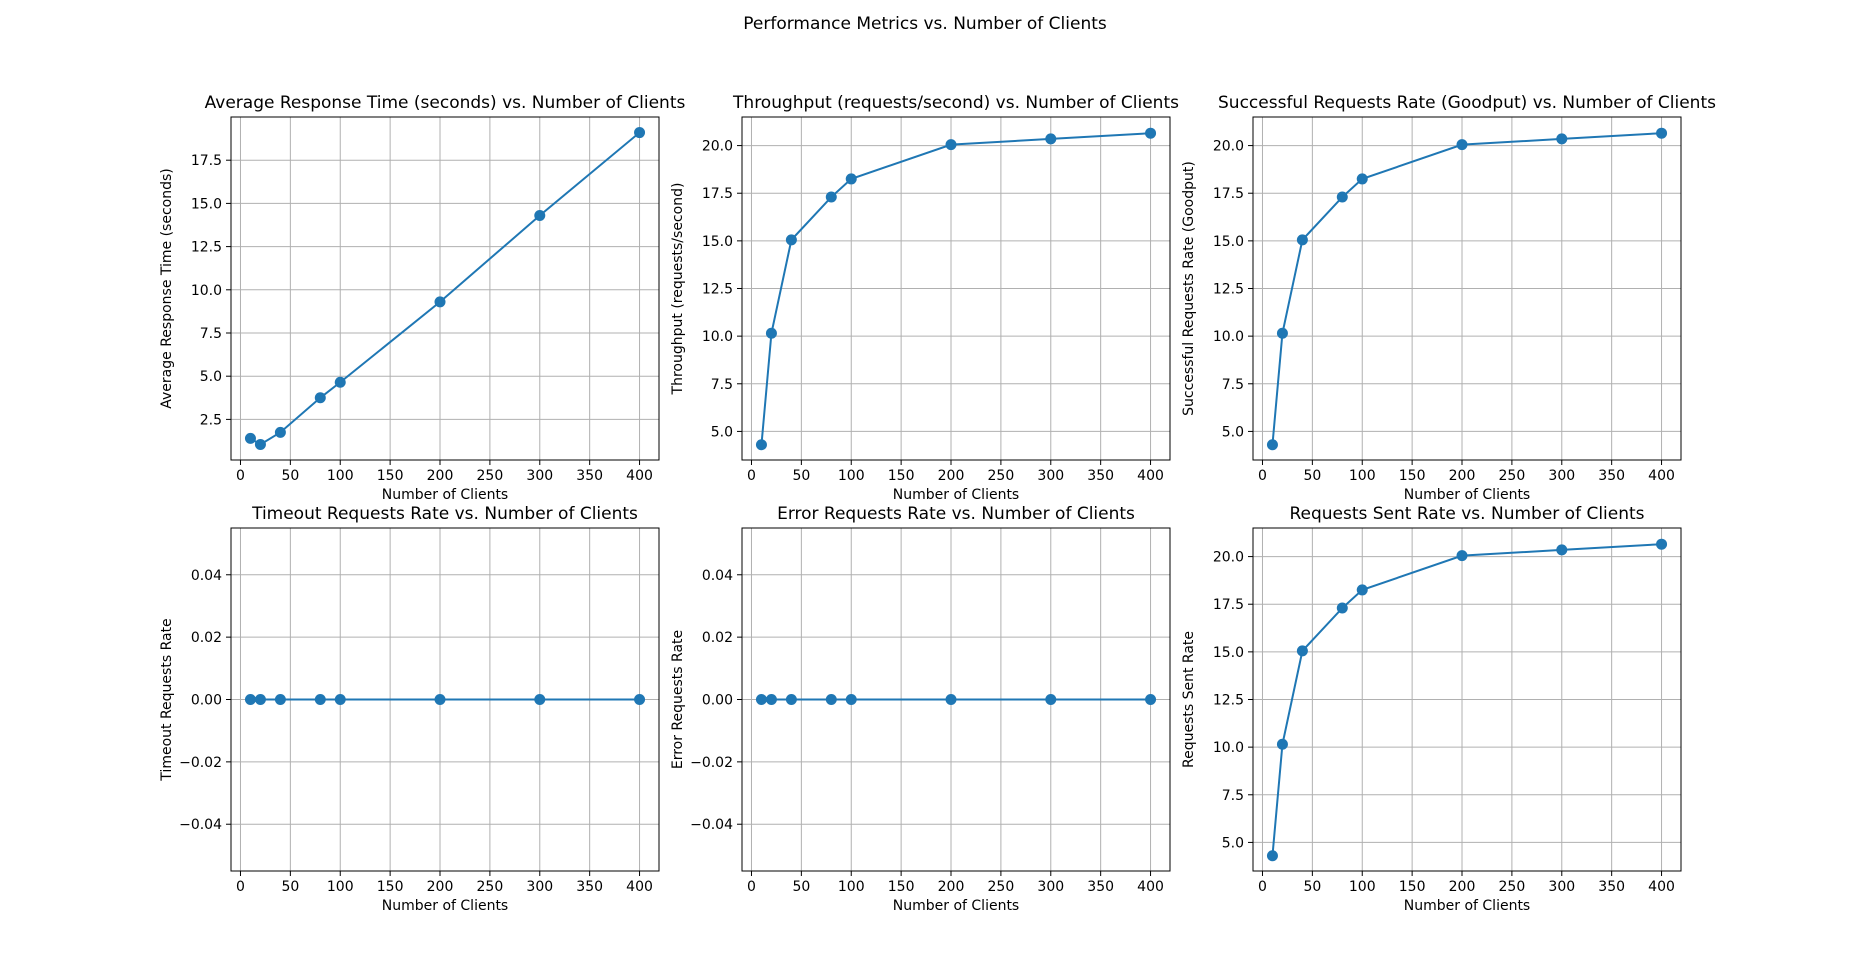  I want to click on y-axis-label: Error Requests Rate, so click(678, 699).